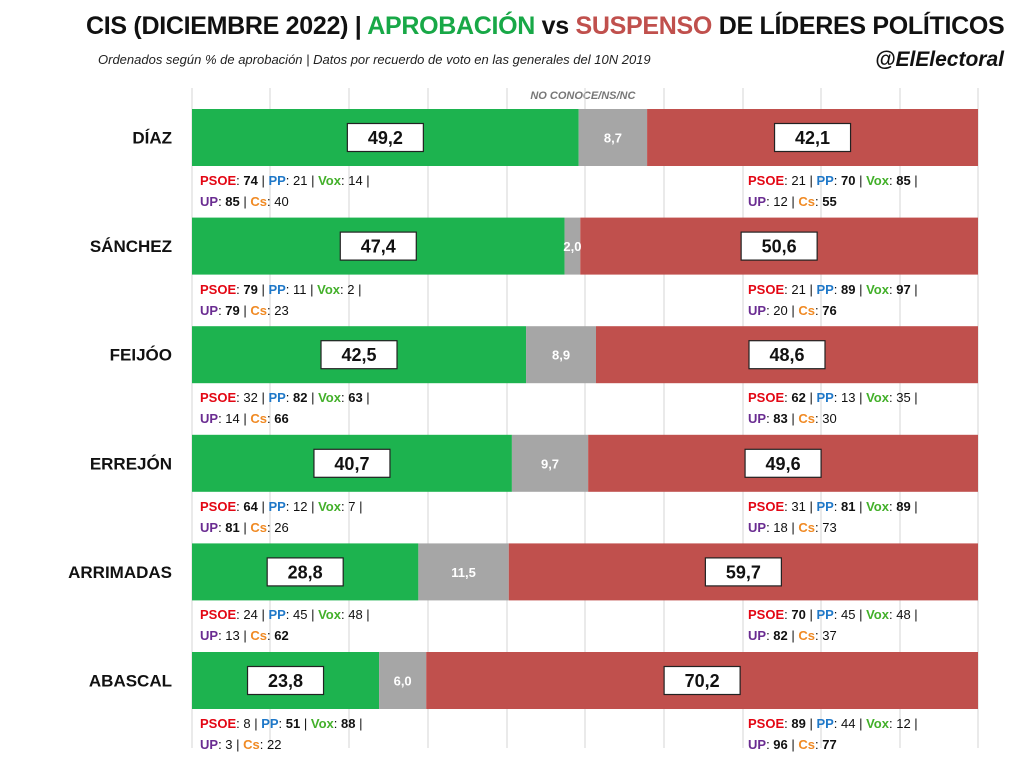 Image resolution: width=1024 pixels, height=778 pixels. Describe the element at coordinates (131, 463) in the screenshot. I see `leader-name-3: ERREJÓN` at that location.